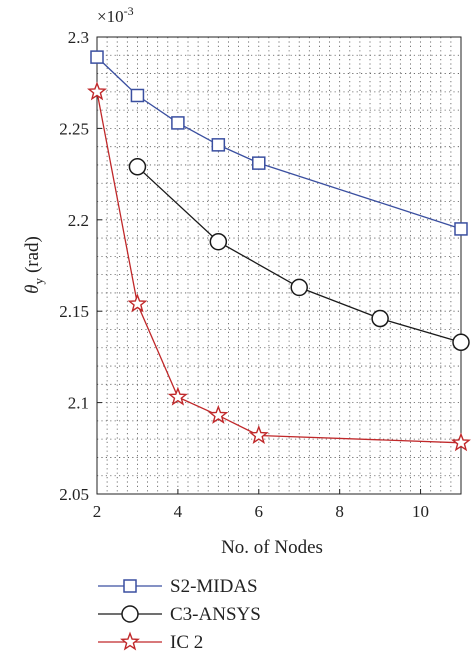  I want to click on y-axis: 2.05 2.1 2.15 2.2 2.25 2.3, so click(80, 266).